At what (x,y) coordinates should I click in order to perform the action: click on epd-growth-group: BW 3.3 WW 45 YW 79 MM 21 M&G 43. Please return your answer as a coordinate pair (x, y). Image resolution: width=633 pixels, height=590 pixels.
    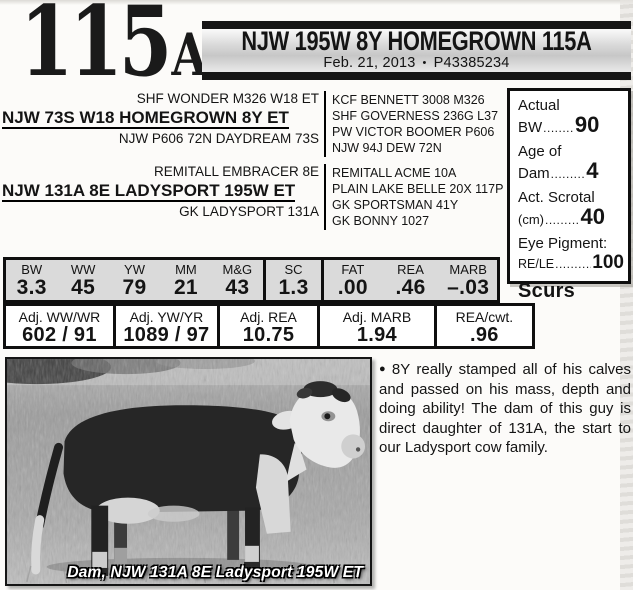
    Looking at the image, I should click on (134, 280).